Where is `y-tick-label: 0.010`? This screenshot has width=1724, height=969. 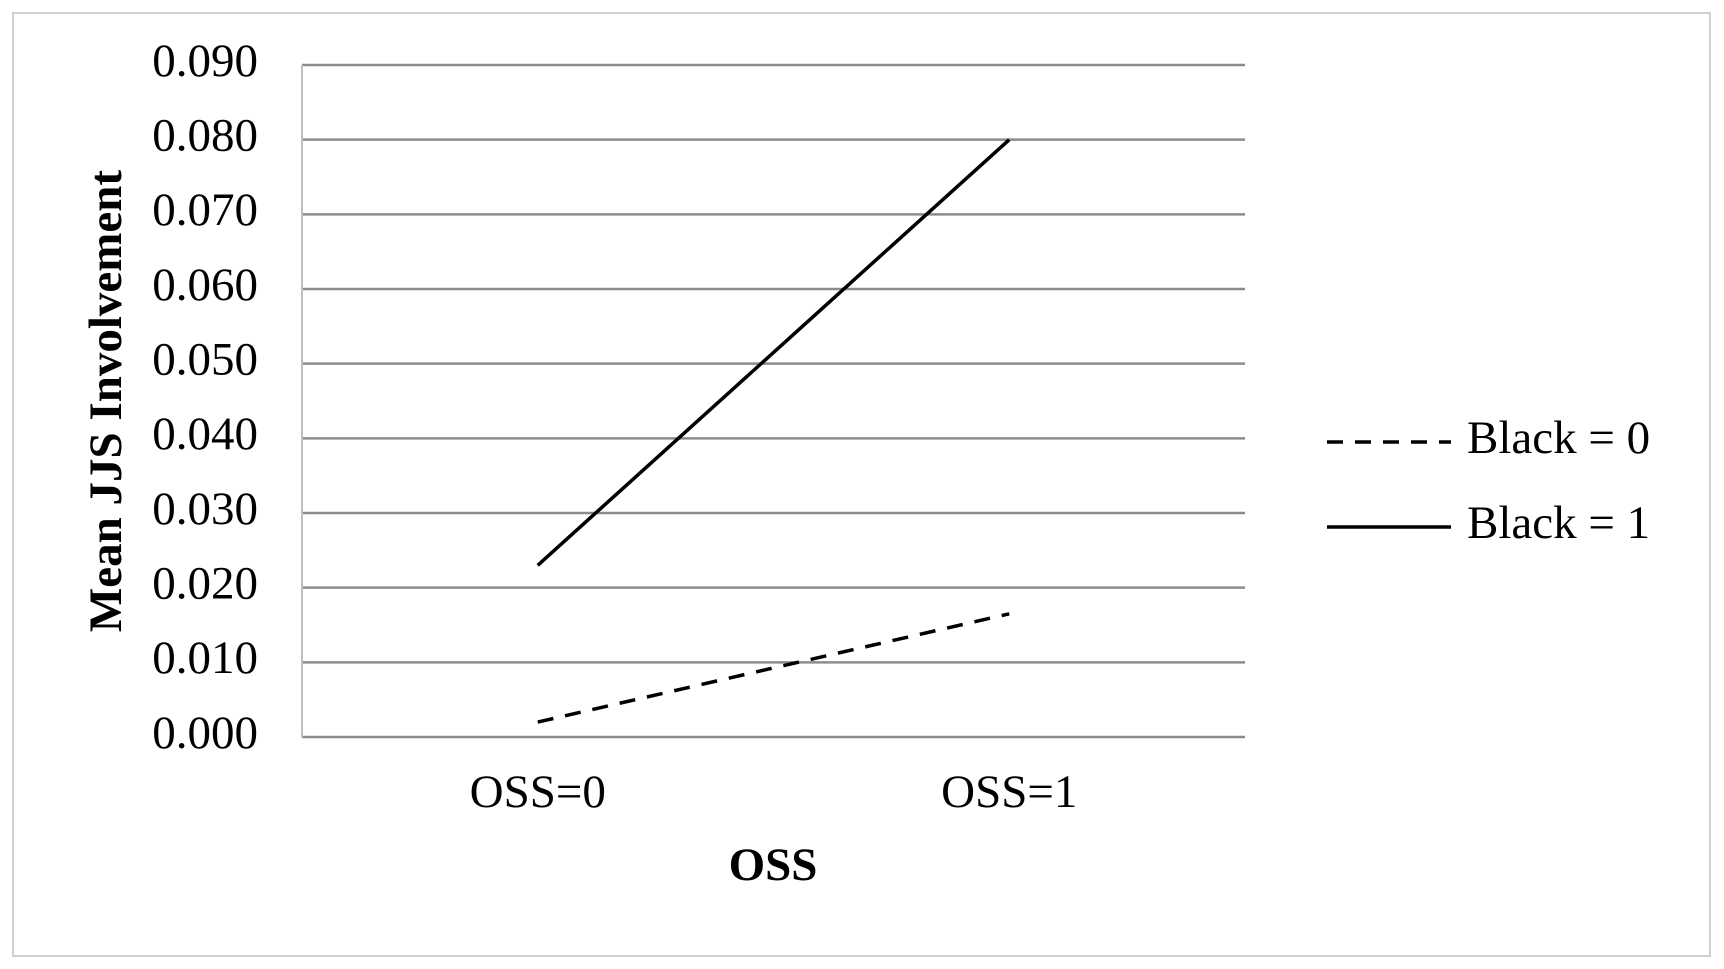 y-tick-label: 0.010 is located at coordinates (205, 658).